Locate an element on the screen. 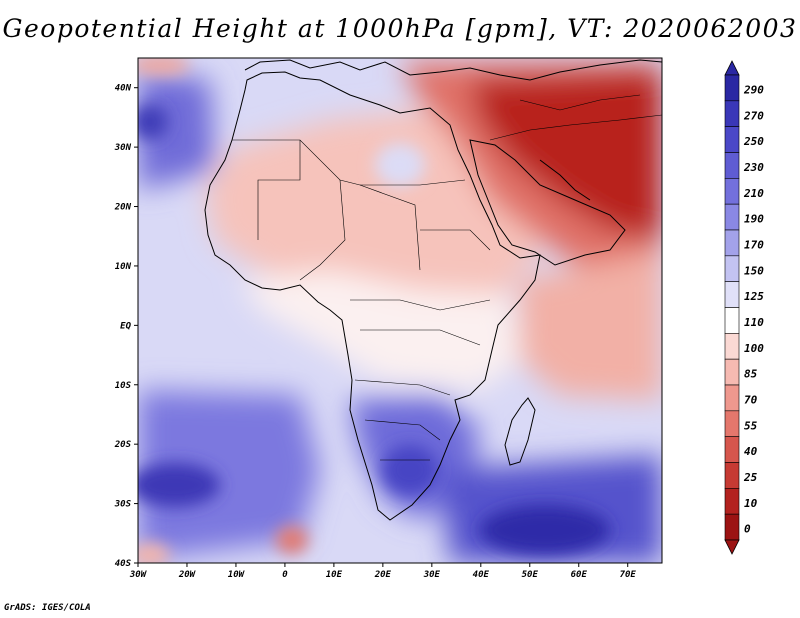 Image resolution: width=800 pixels, height=618 pixels. lon-tick-label: 20W is located at coordinates (187, 575).